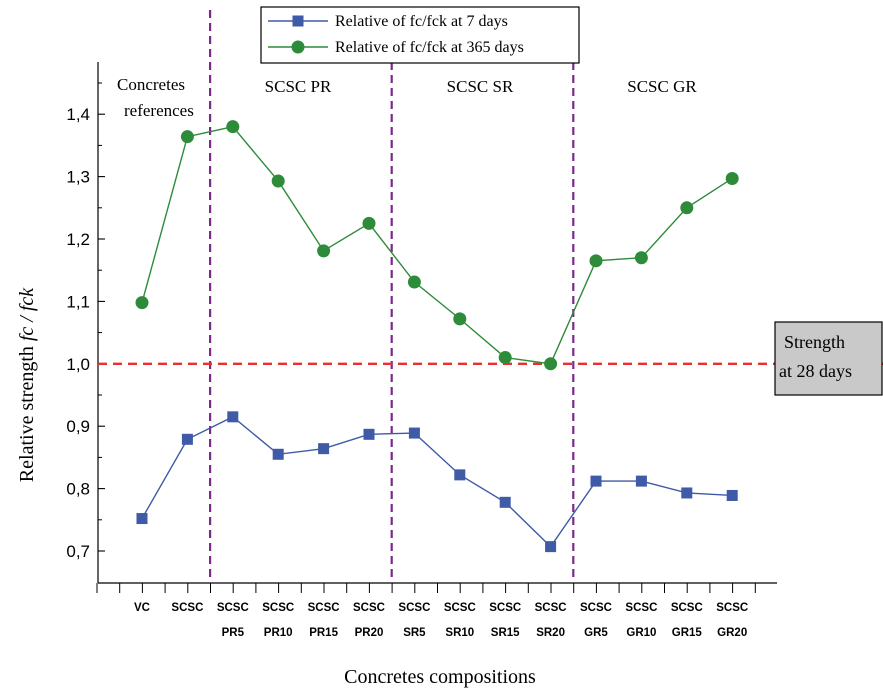 The height and width of the screenshot is (691, 883). I want to click on region-label: SCSC PR, so click(298, 86).